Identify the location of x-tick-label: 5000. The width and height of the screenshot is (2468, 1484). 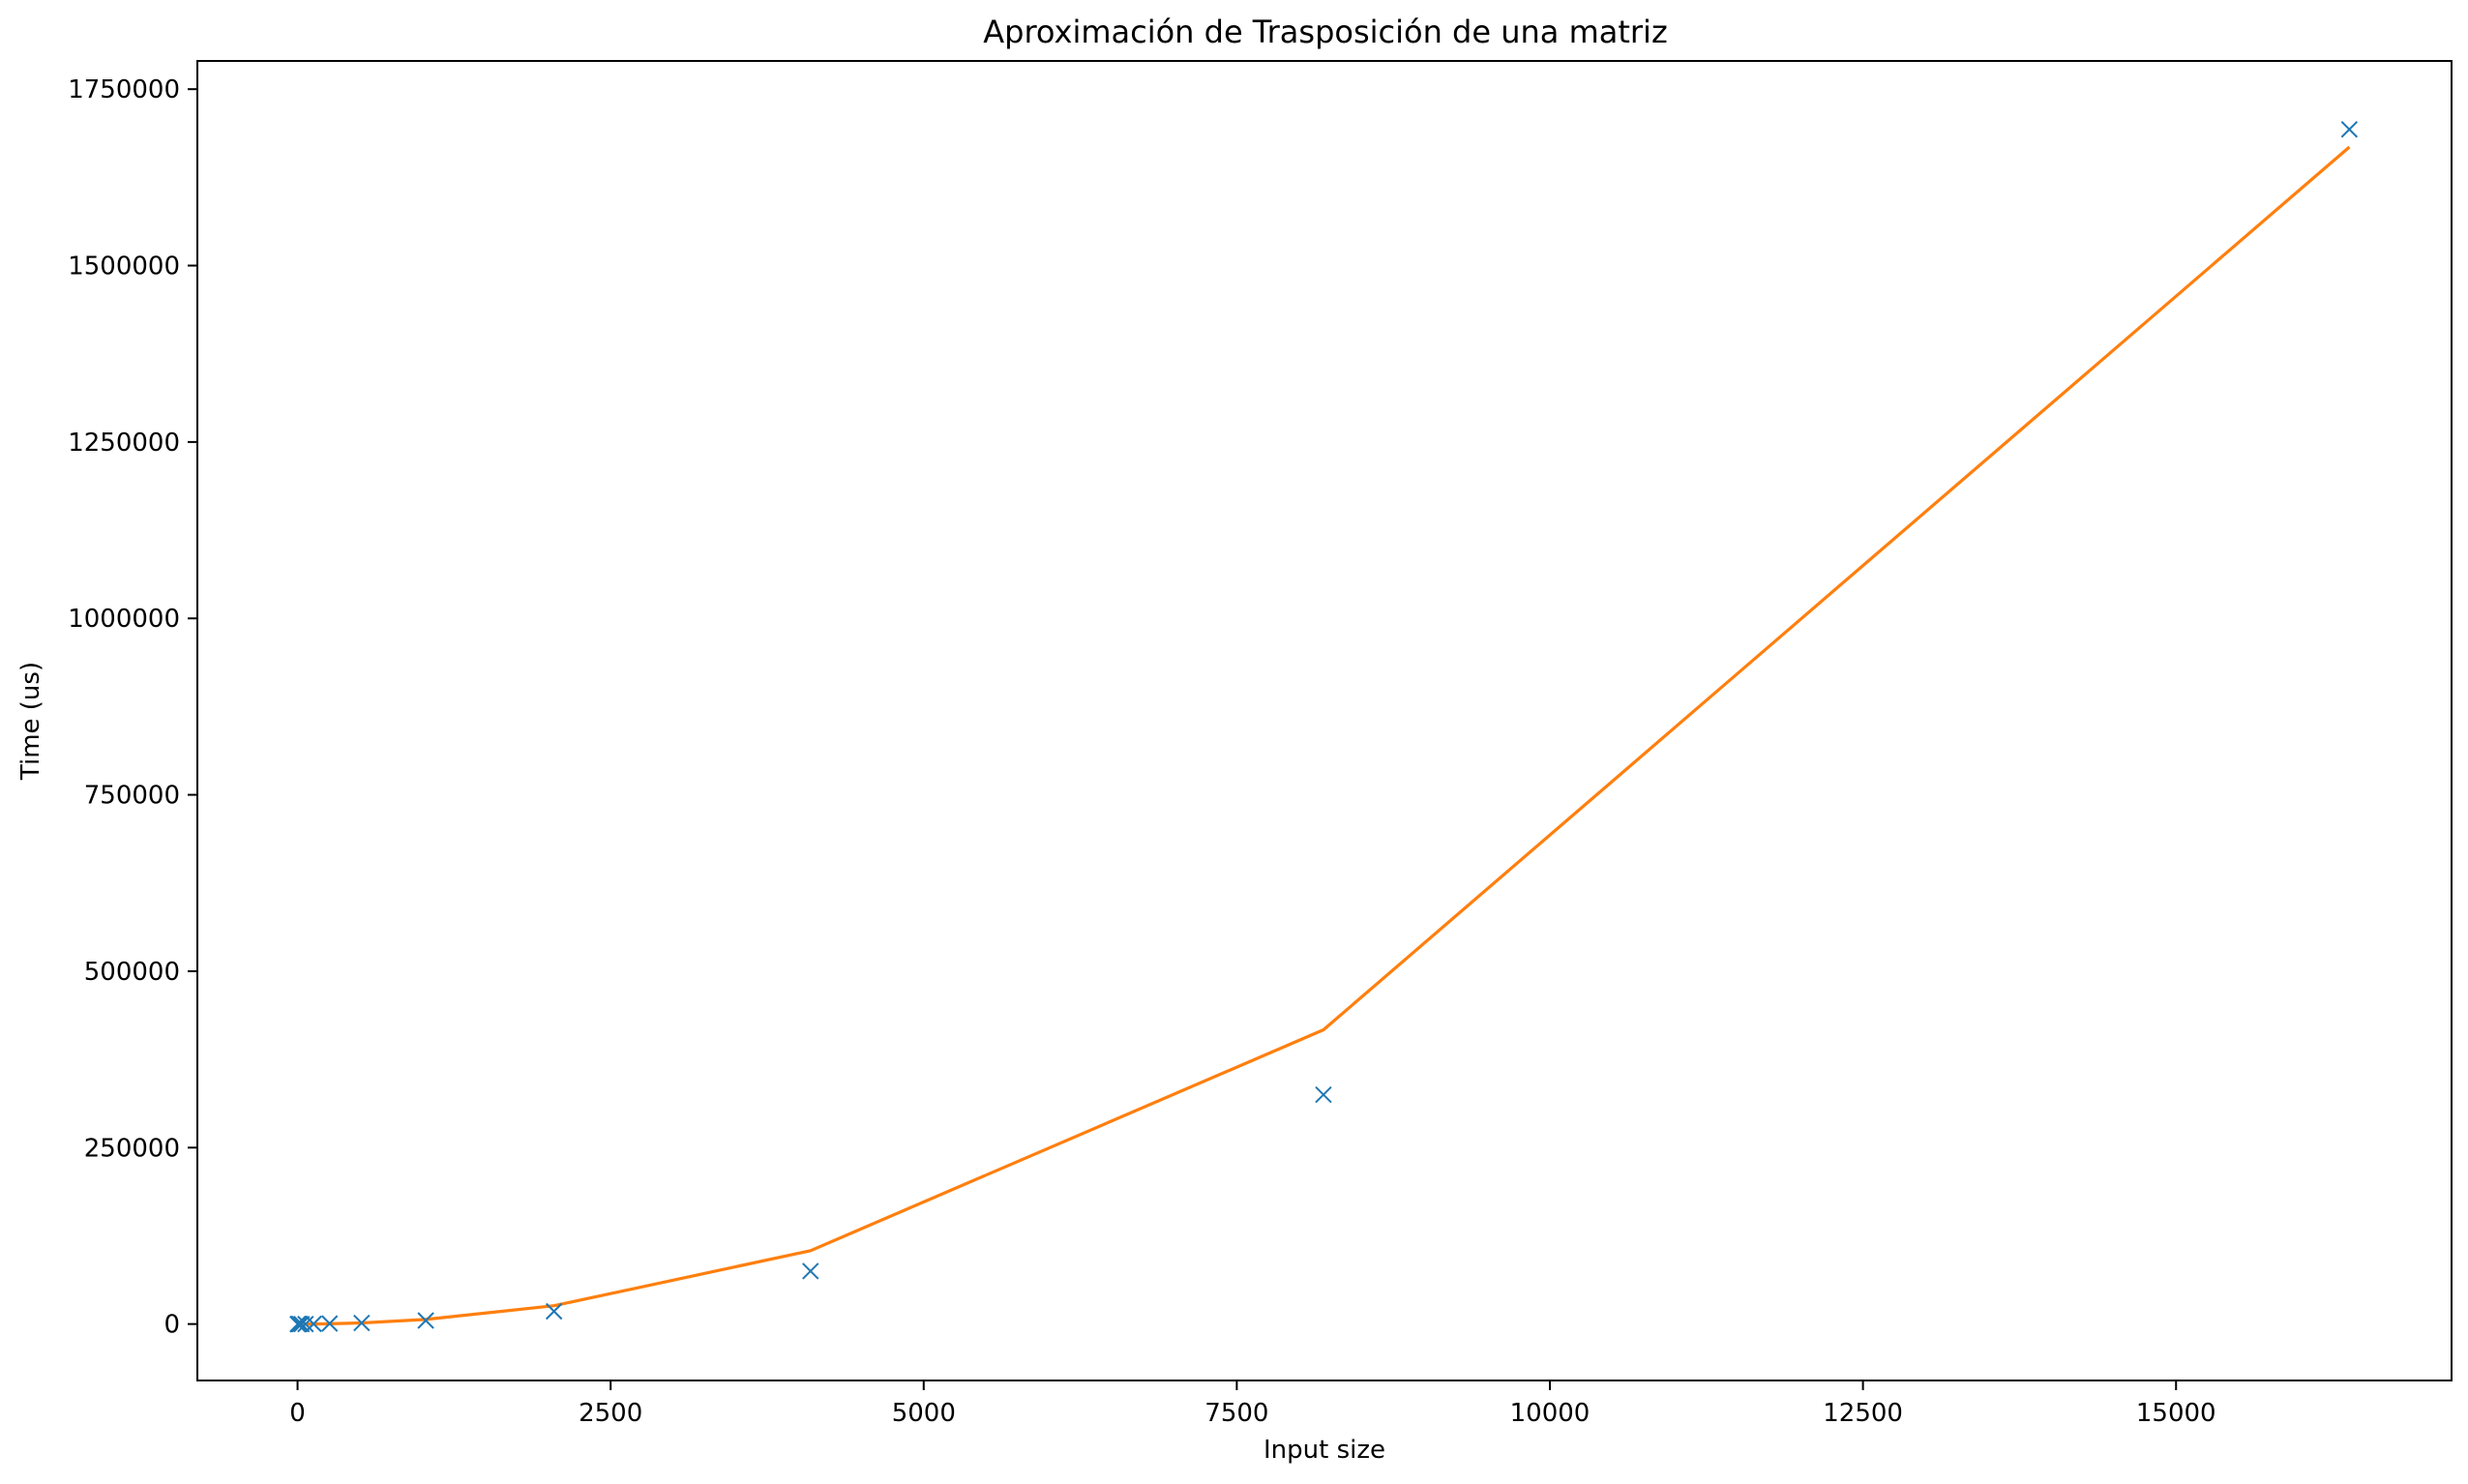
(924, 1413).